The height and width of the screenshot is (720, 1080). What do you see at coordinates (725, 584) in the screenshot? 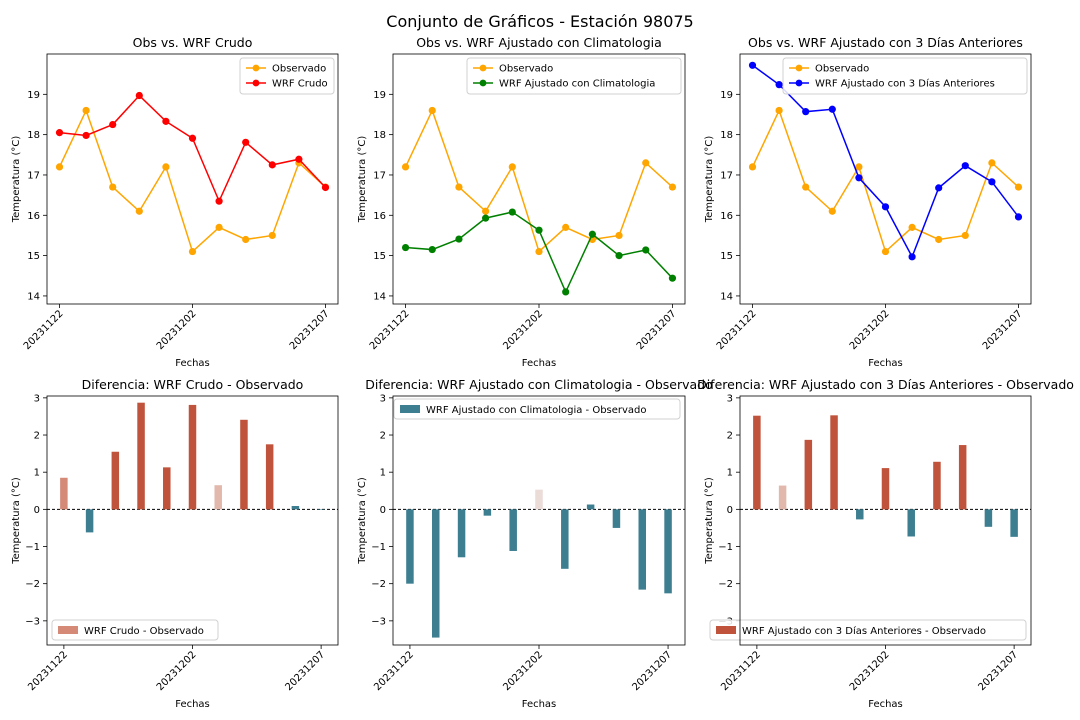
I see `y-tick-label: −2` at bounding box center [725, 584].